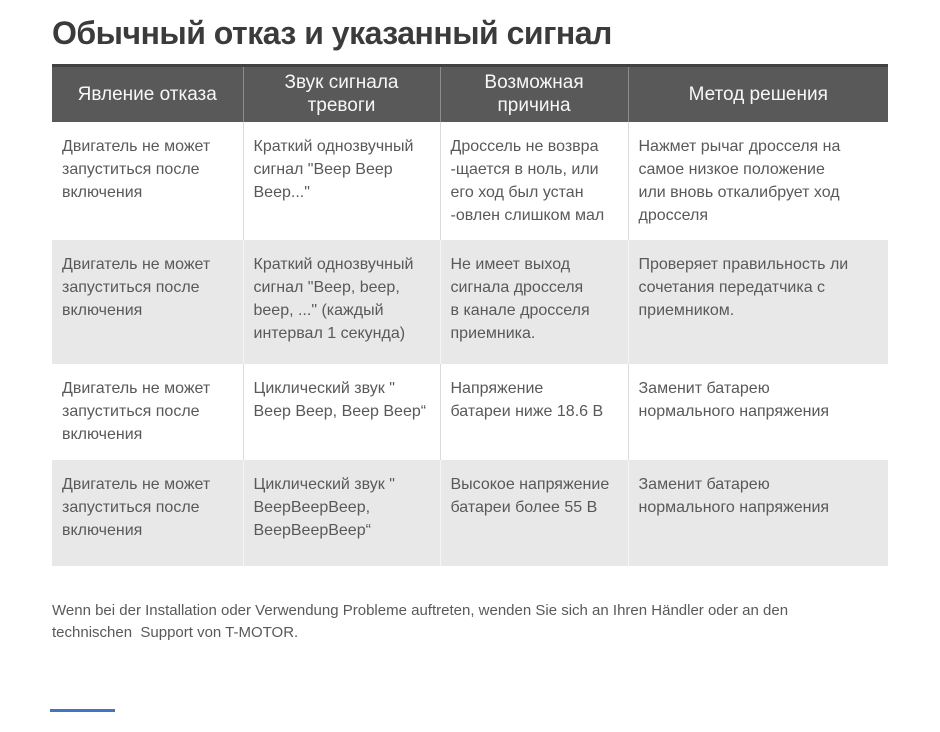 The width and height of the screenshot is (940, 732). What do you see at coordinates (533, 513) in the screenshot?
I see `table-cell-cause: Высокое напряжение батареи более 55 В` at bounding box center [533, 513].